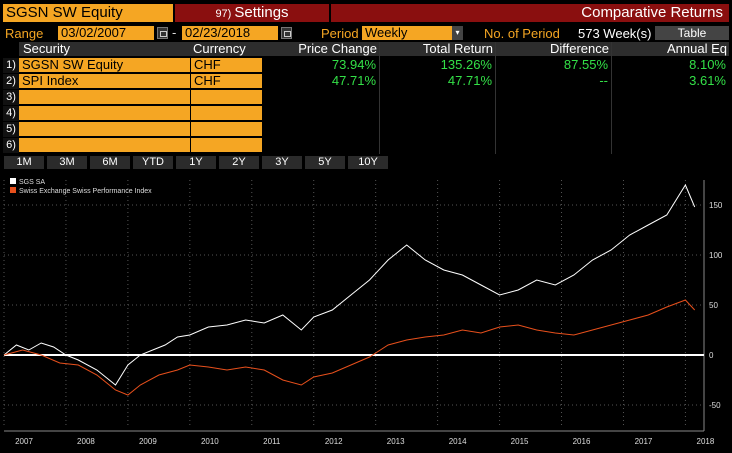 The image size is (732, 453). Describe the element at coordinates (407, 33) in the screenshot. I see `period-select: Weekly` at that location.